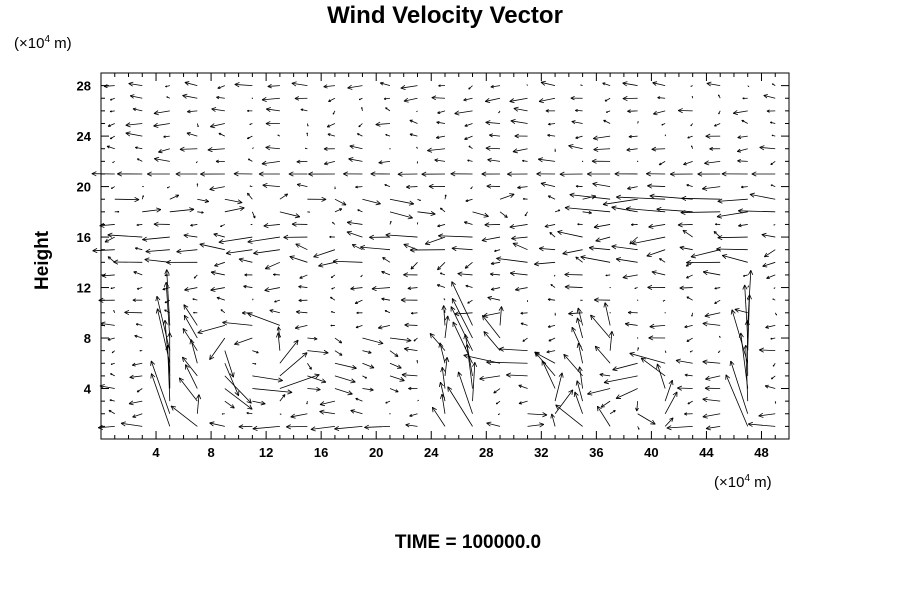 This screenshot has width=900, height=600. What do you see at coordinates (156, 452) in the screenshot?
I see `x-tick-label: 4` at bounding box center [156, 452].